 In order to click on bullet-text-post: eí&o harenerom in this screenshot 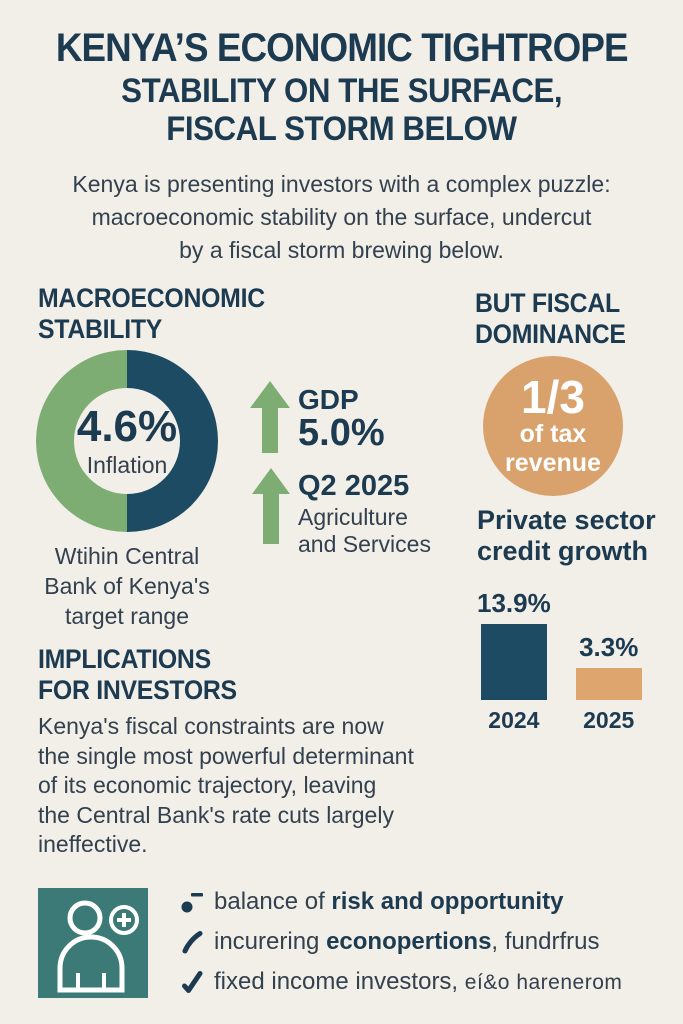, I will do `click(543, 982)`.